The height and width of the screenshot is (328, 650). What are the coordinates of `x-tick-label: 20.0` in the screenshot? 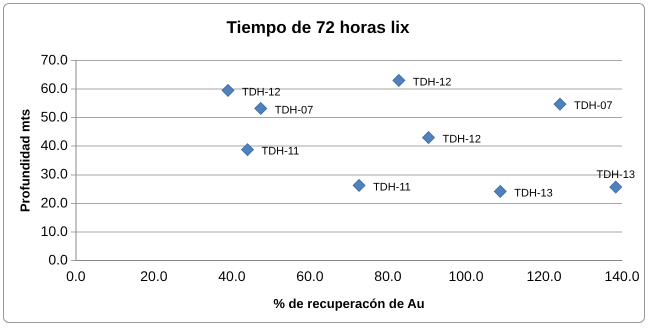 It's located at (154, 276).